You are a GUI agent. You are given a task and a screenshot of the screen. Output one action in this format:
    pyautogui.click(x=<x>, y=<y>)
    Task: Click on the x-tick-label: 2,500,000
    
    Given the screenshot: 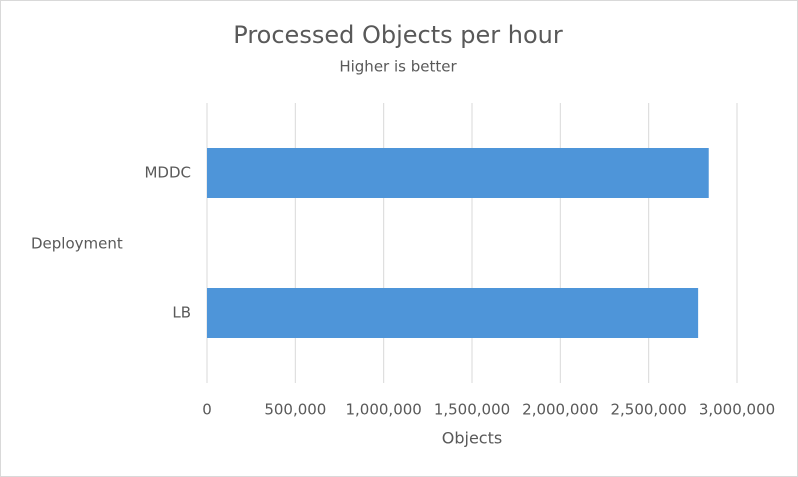 What is the action you would take?
    pyautogui.click(x=648, y=410)
    